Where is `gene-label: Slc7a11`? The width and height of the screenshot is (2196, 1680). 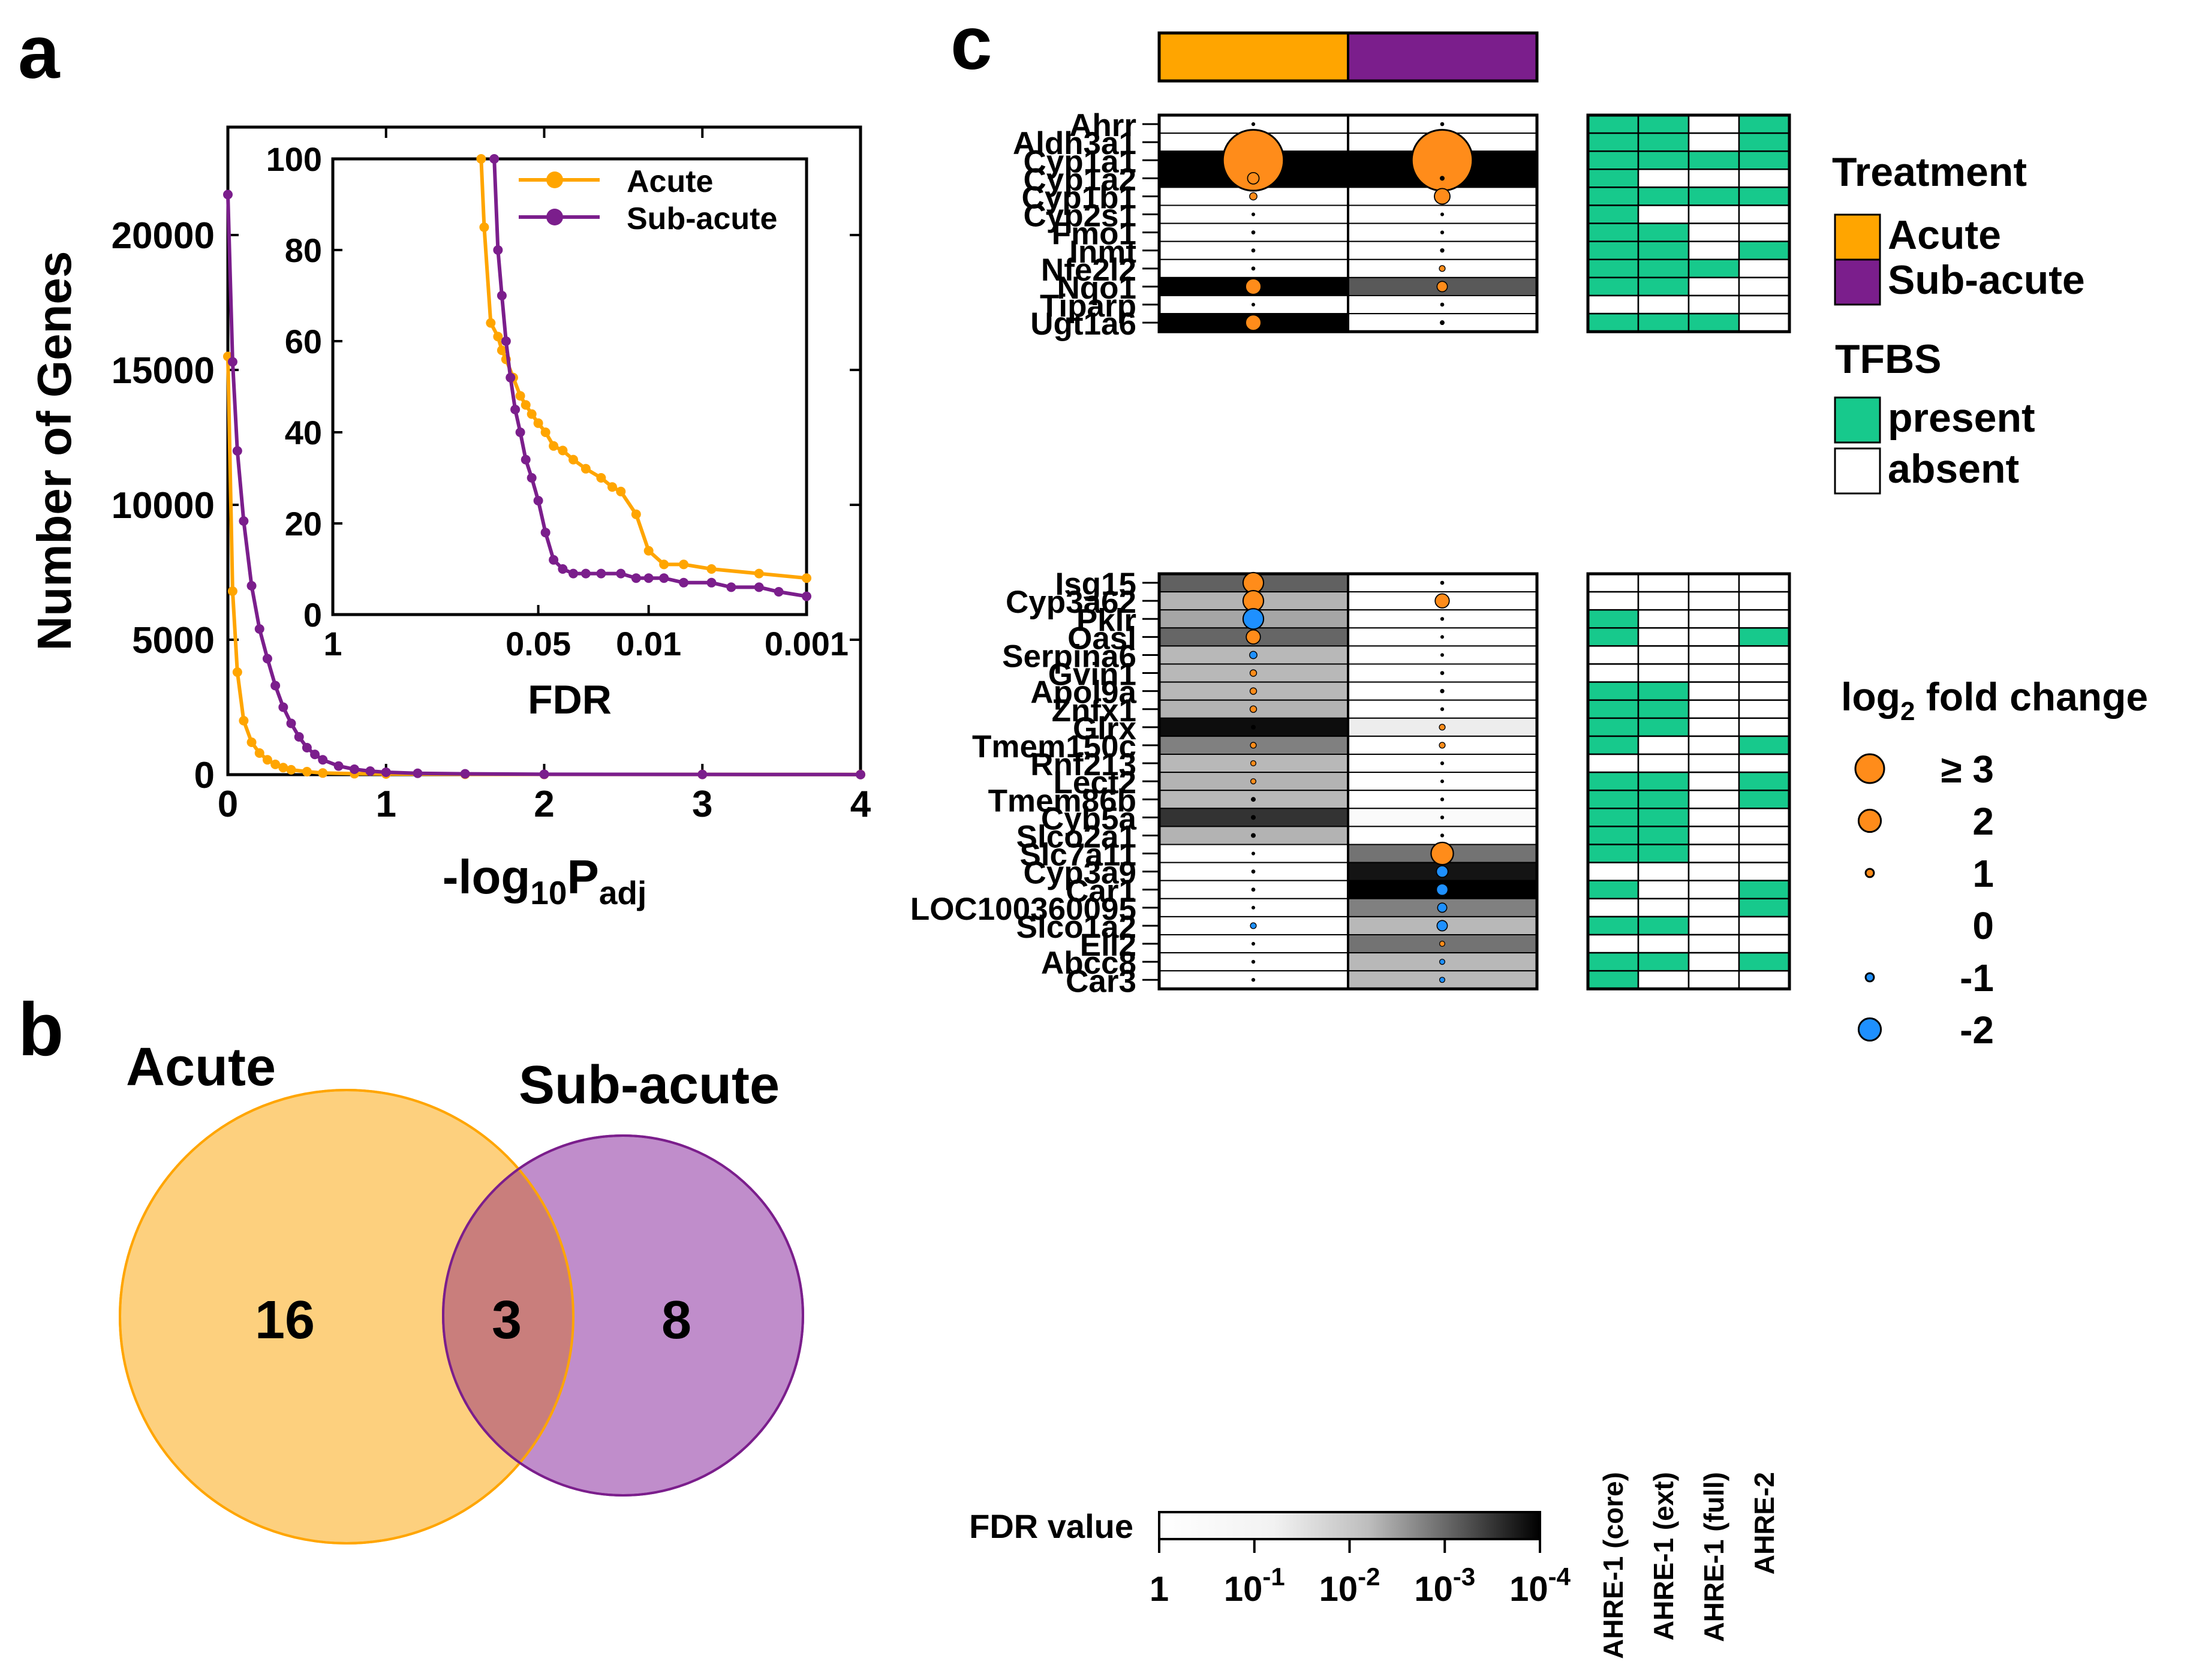 gene-label: Slc7a11 is located at coordinates (1077, 855).